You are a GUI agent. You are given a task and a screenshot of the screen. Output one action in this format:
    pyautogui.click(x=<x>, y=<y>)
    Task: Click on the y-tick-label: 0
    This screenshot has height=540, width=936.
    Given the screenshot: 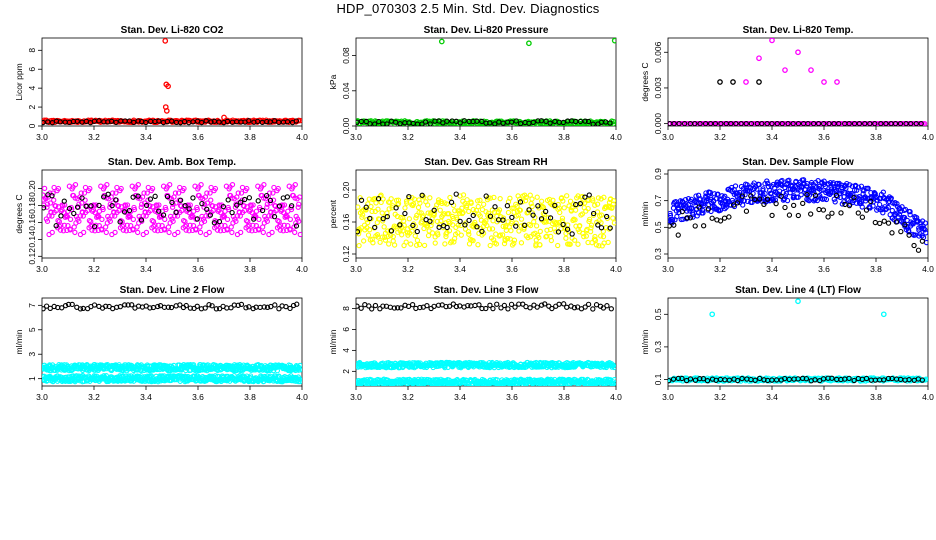 What is the action you would take?
    pyautogui.click(x=32, y=125)
    